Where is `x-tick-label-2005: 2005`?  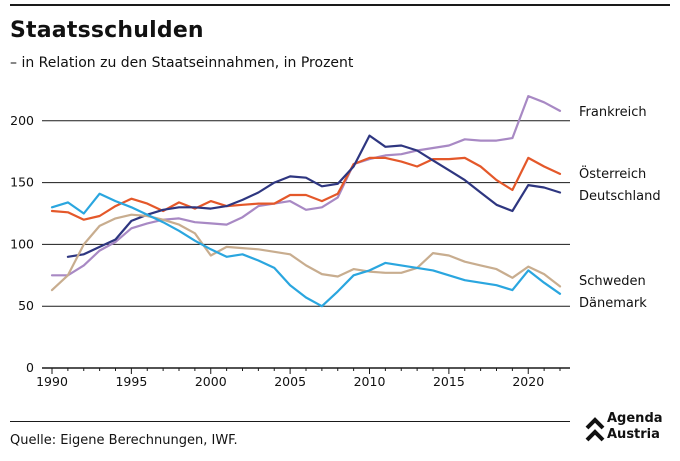
x-tick-label-2005: 2005 is located at coordinates (290, 381).